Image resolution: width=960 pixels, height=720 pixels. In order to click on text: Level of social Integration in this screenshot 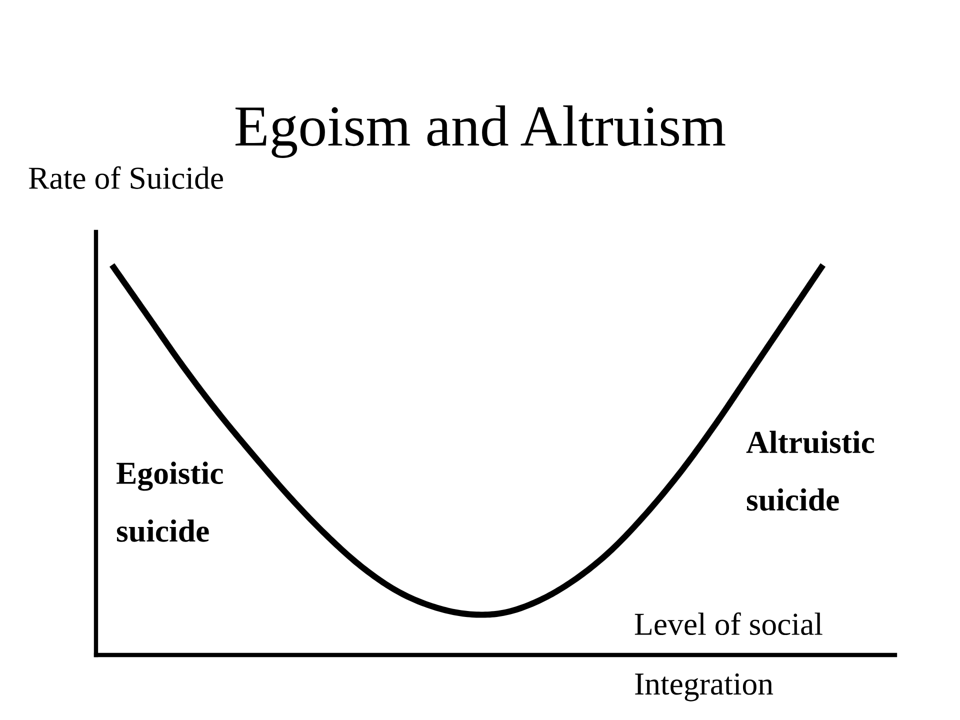, I will do `click(728, 657)`.